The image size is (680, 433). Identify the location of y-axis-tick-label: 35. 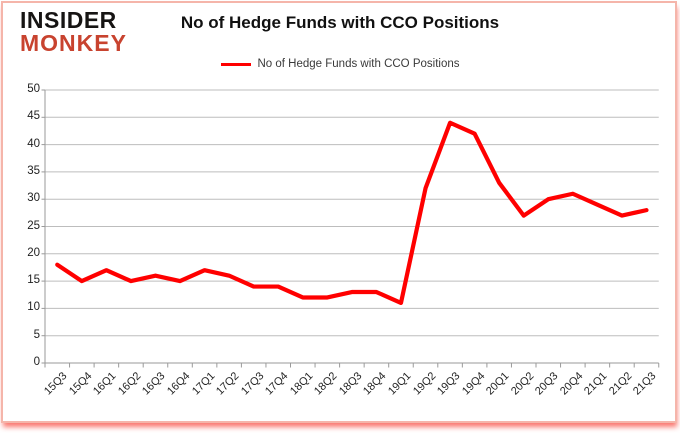
(33, 170).